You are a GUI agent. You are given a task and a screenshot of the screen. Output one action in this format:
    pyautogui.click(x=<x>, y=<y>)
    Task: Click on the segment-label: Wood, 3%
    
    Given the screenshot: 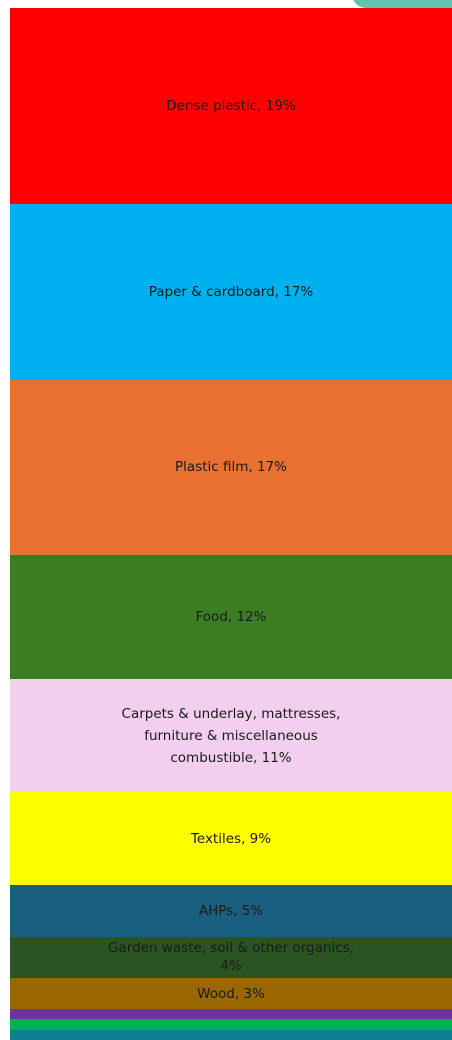 What is the action you would take?
    pyautogui.click(x=231, y=993)
    